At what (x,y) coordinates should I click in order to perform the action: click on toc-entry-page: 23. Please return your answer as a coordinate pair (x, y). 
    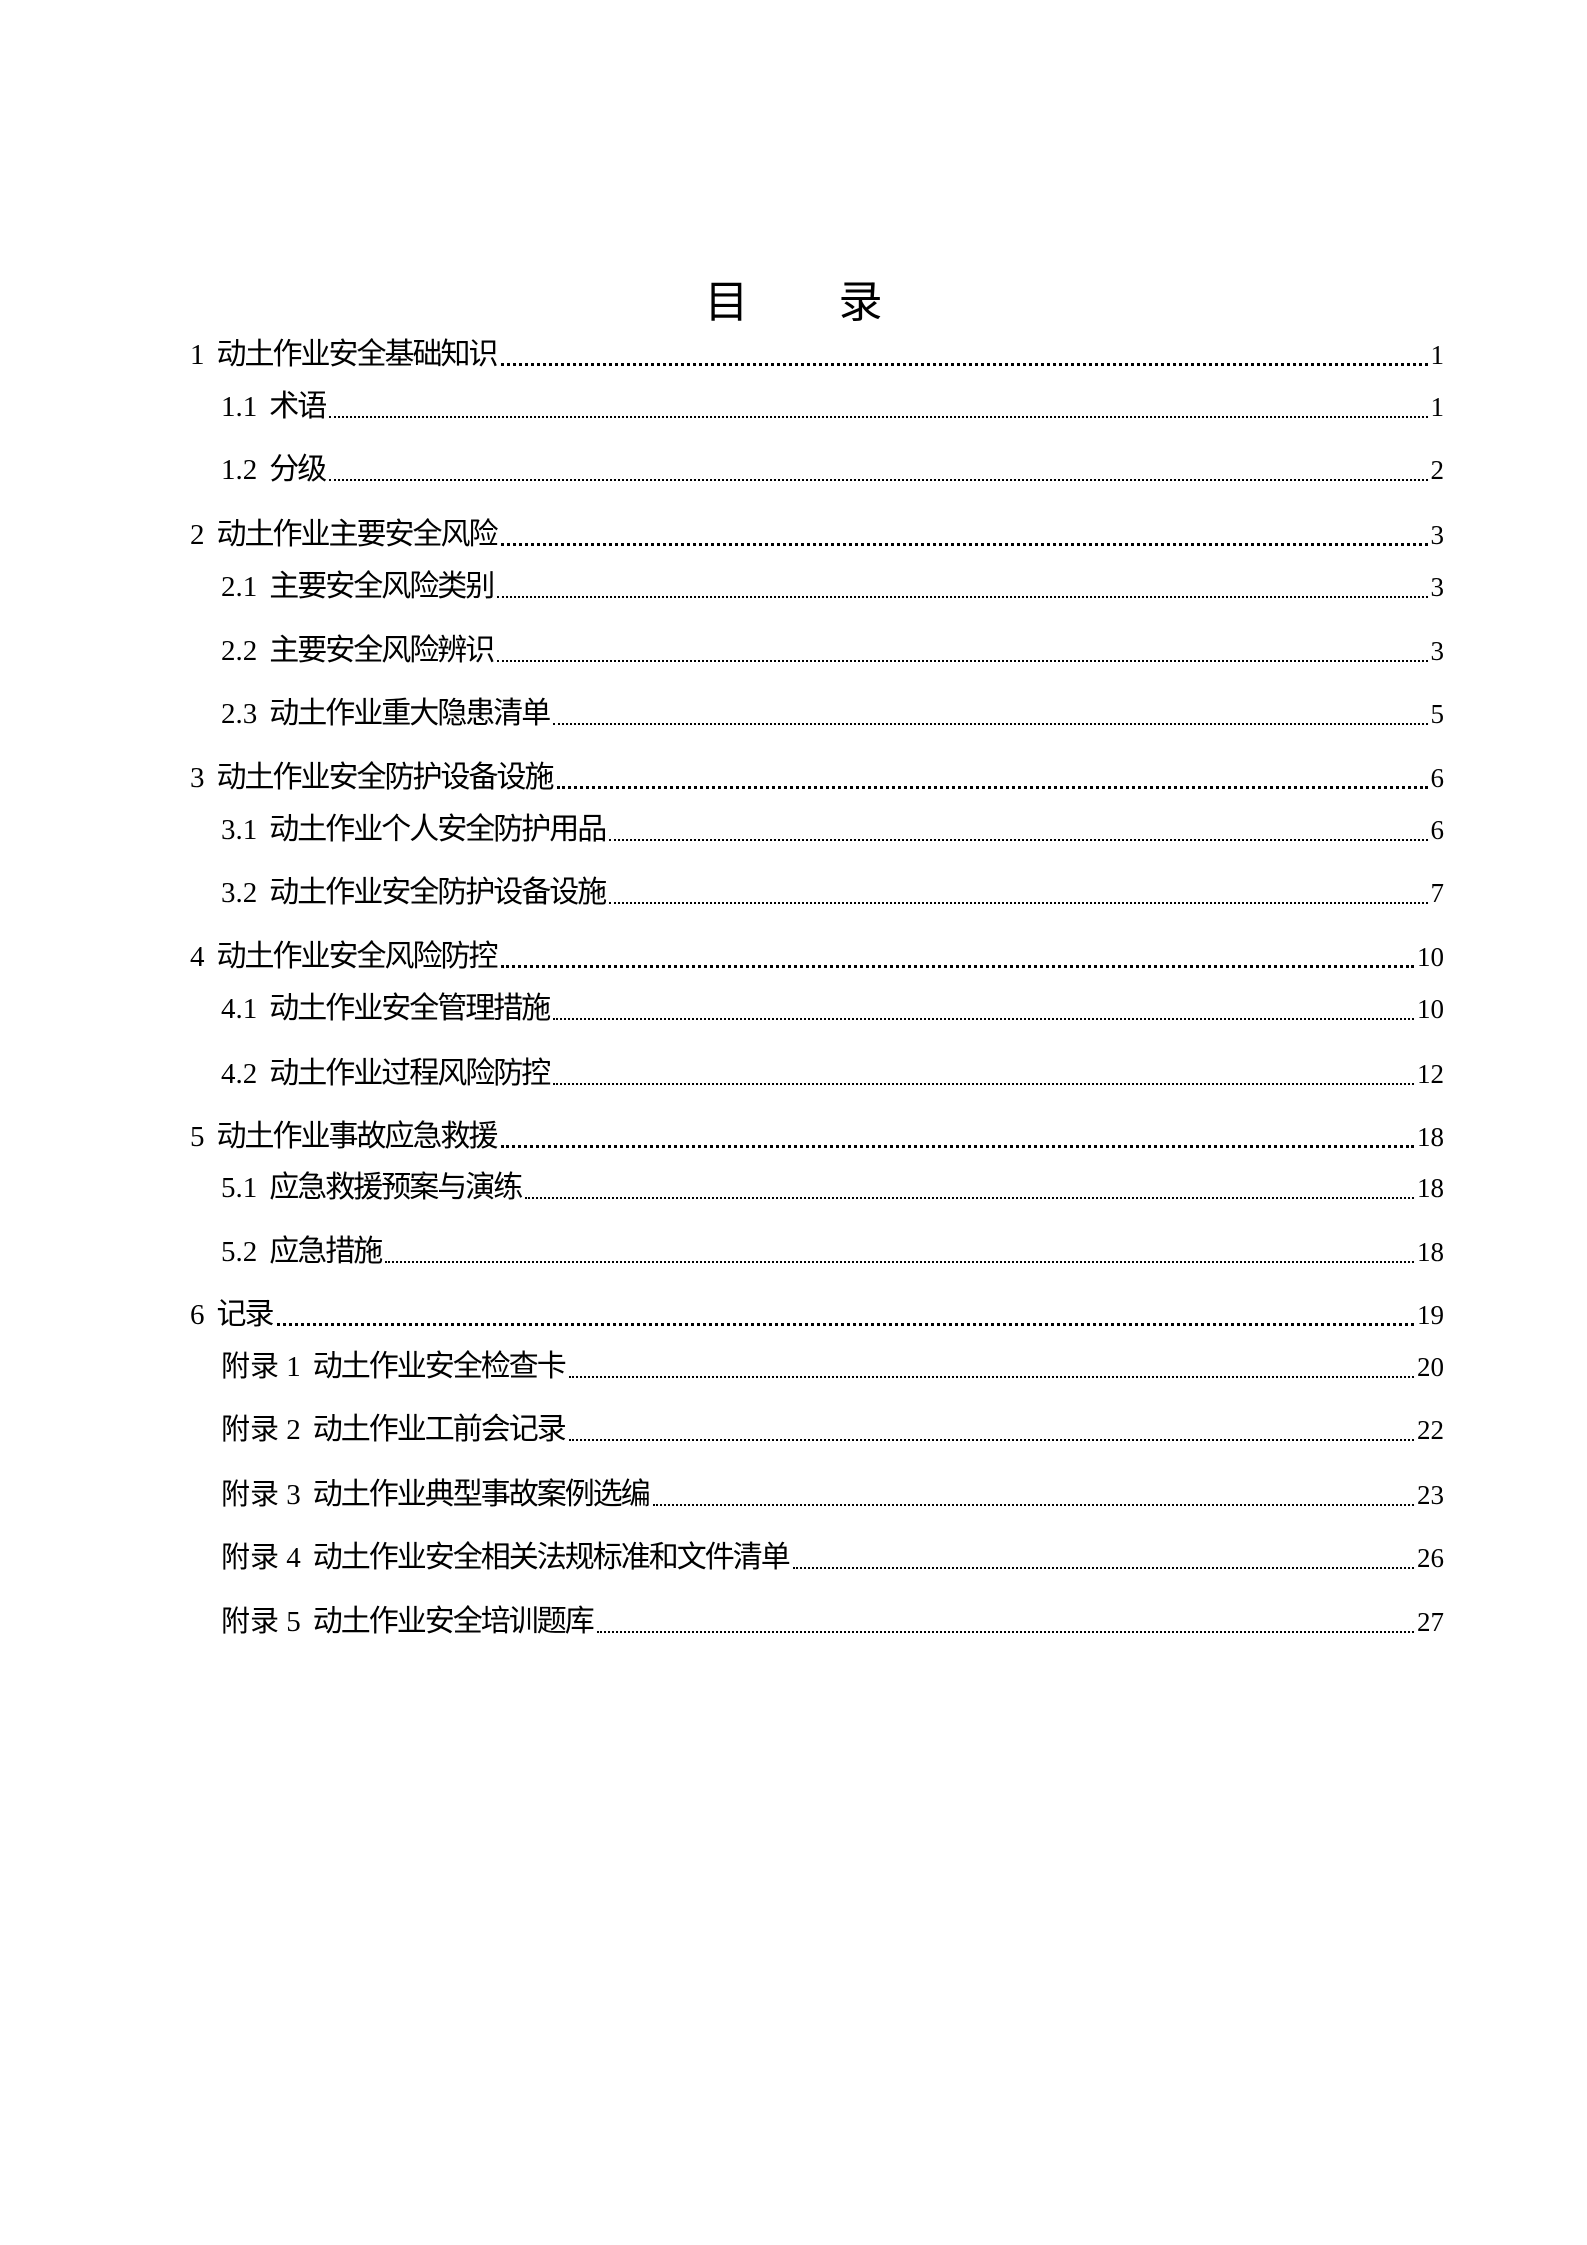
    Looking at the image, I should click on (1430, 1495).